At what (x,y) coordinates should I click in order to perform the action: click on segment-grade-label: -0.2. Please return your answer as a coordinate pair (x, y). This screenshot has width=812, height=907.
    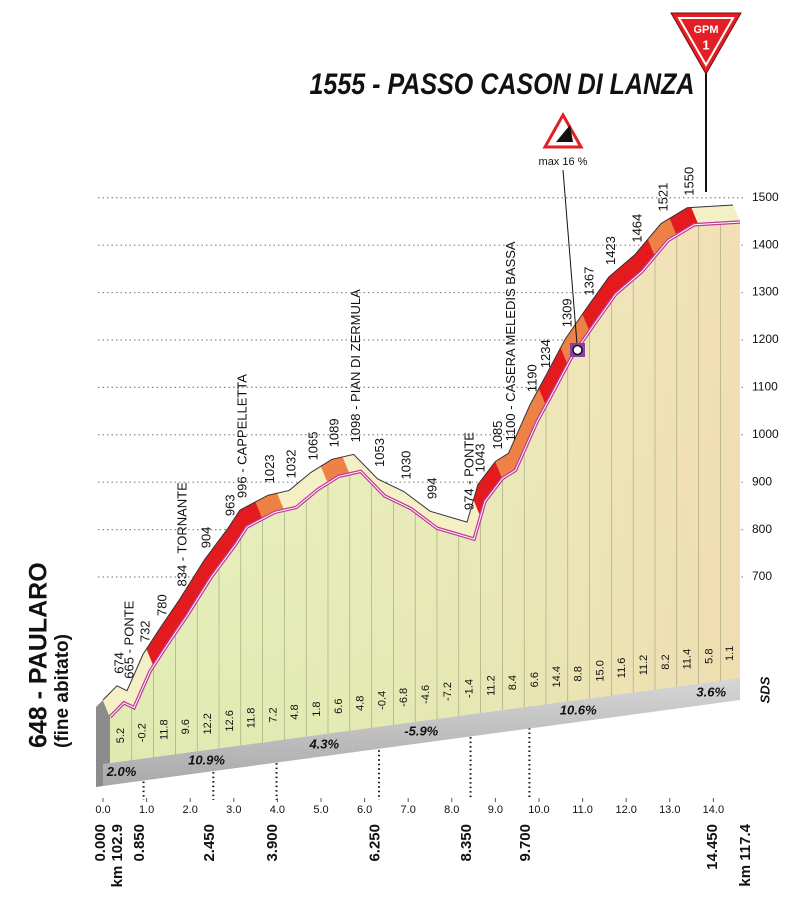
    Looking at the image, I should click on (143, 732).